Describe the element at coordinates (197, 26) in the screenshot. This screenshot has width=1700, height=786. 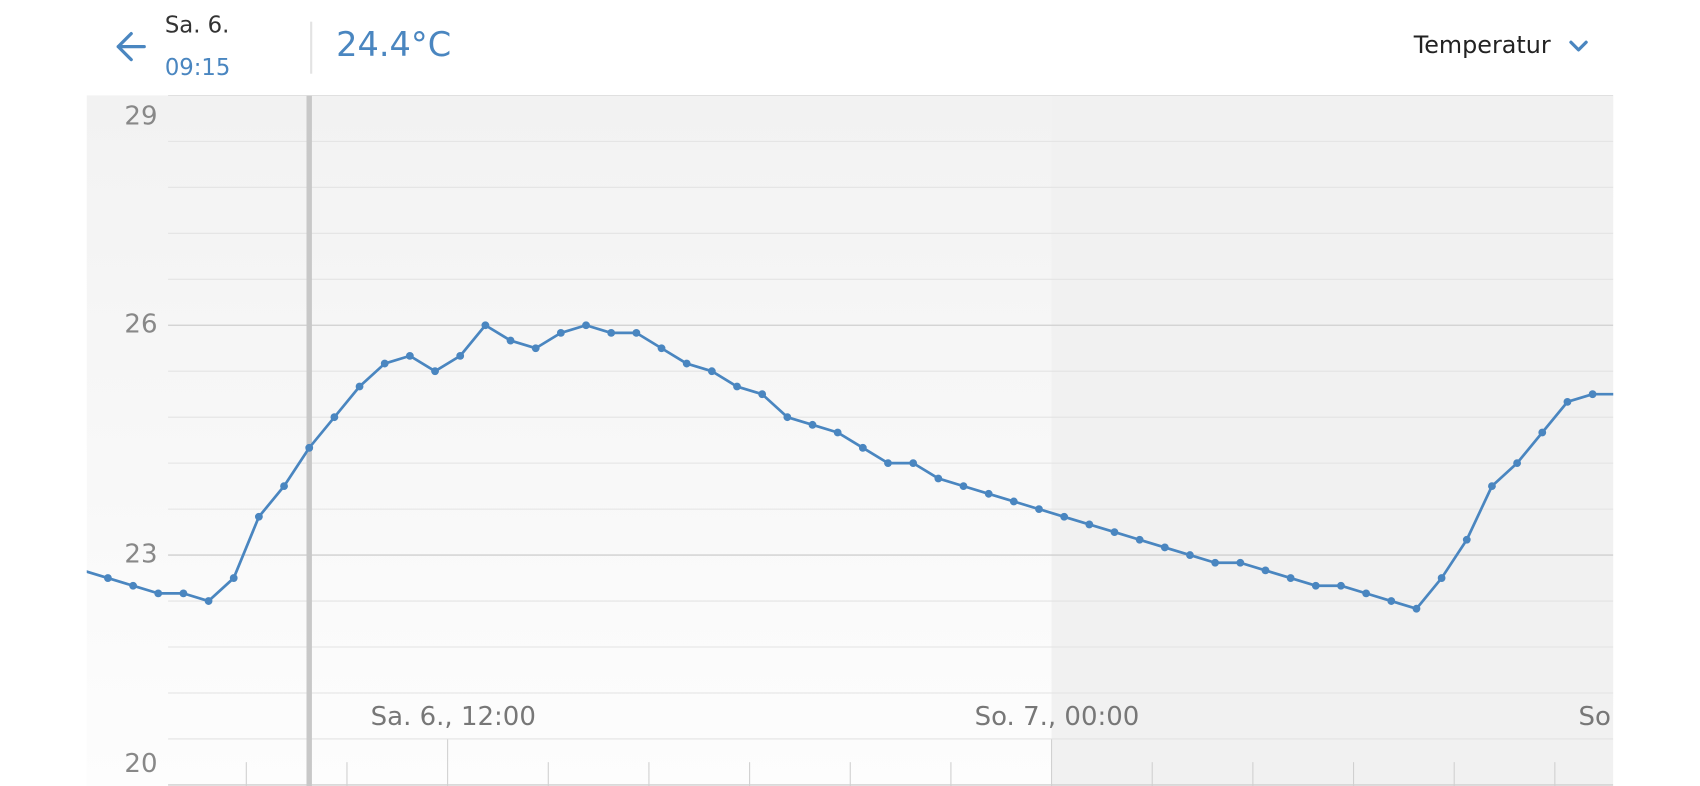
I see `date: Sa. 6.` at that location.